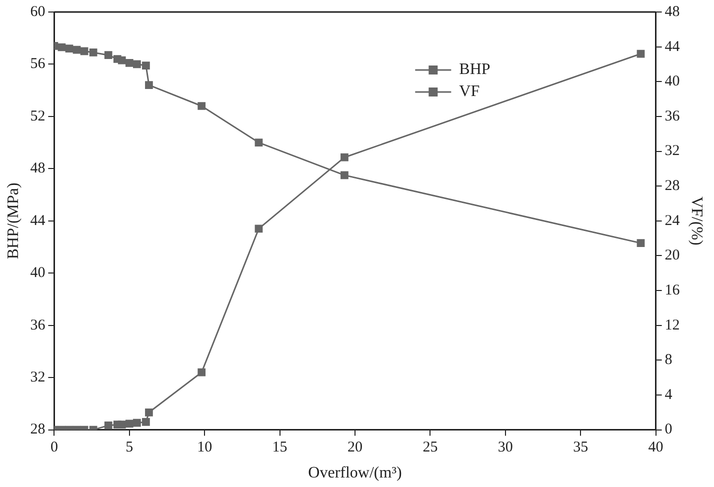 The width and height of the screenshot is (714, 487). I want to click on x-tick-label: 40, so click(656, 448).